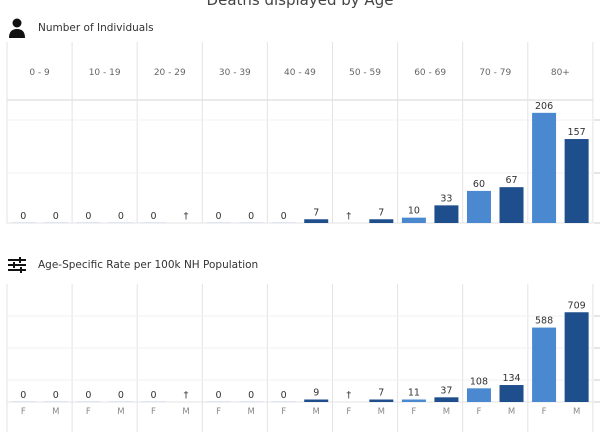 The width and height of the screenshot is (600, 435). I want to click on chart-title: Number of Individuals, so click(96, 28).